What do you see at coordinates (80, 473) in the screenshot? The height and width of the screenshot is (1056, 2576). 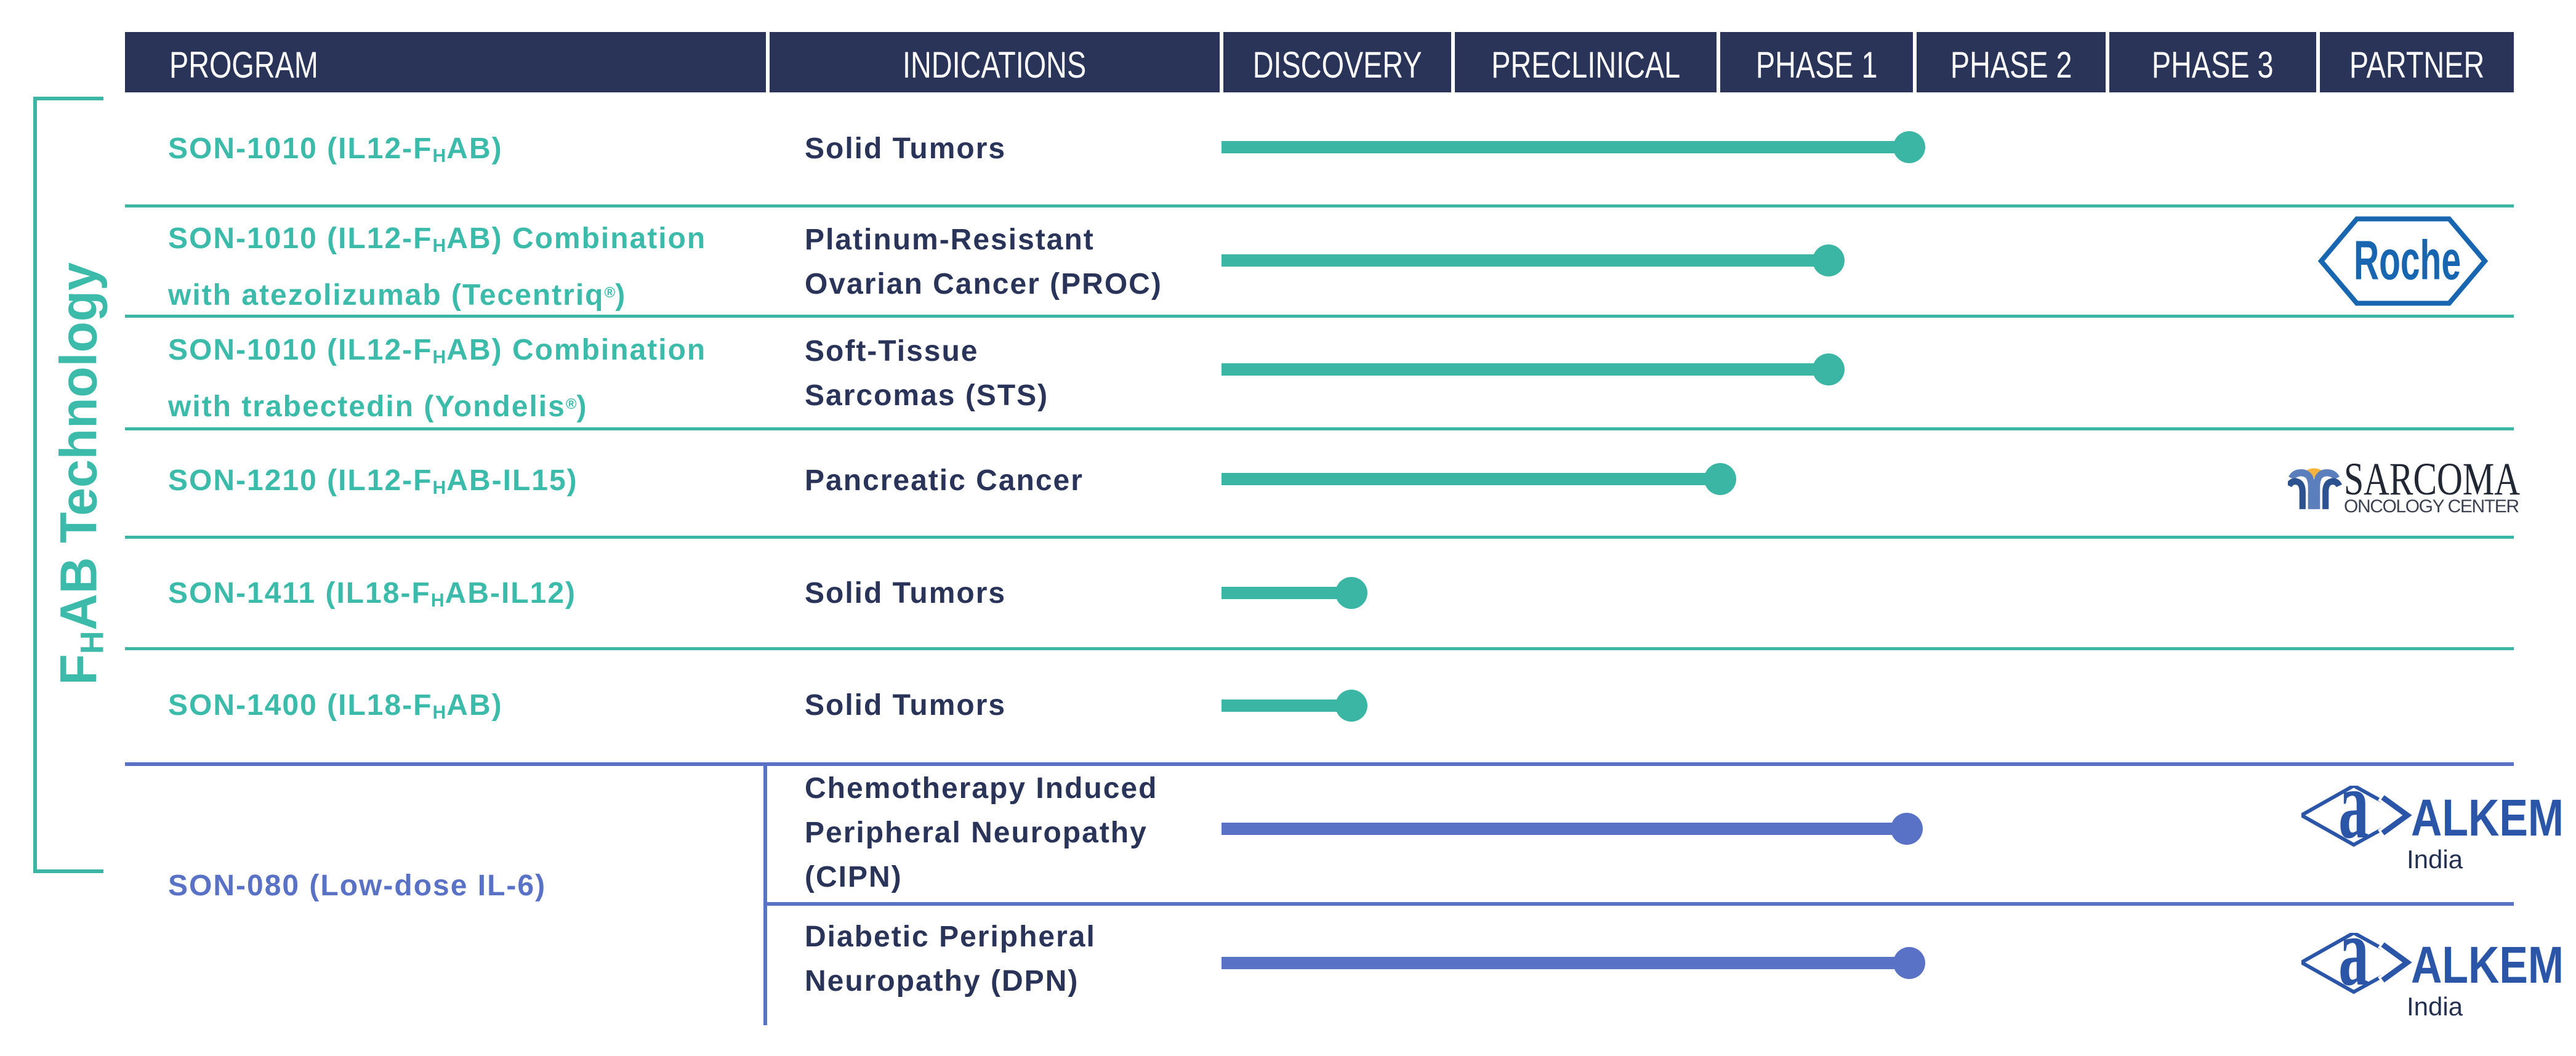 I see `fhab-technology-label: FHAB Technology` at bounding box center [80, 473].